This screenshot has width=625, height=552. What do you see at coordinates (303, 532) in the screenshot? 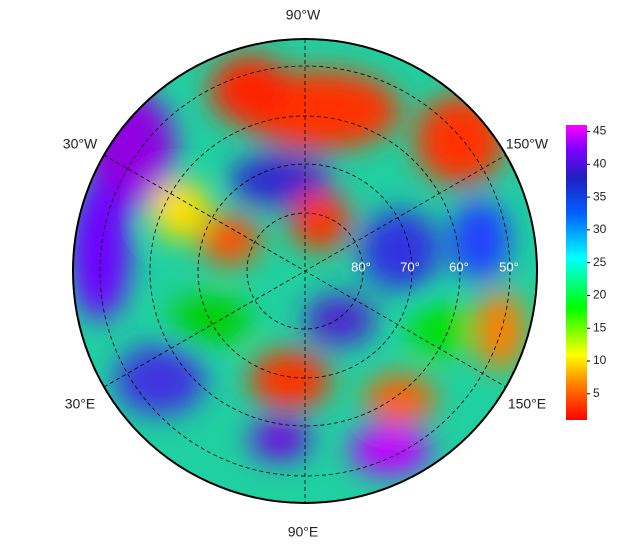
I see `longitude-label: 90°E` at bounding box center [303, 532].